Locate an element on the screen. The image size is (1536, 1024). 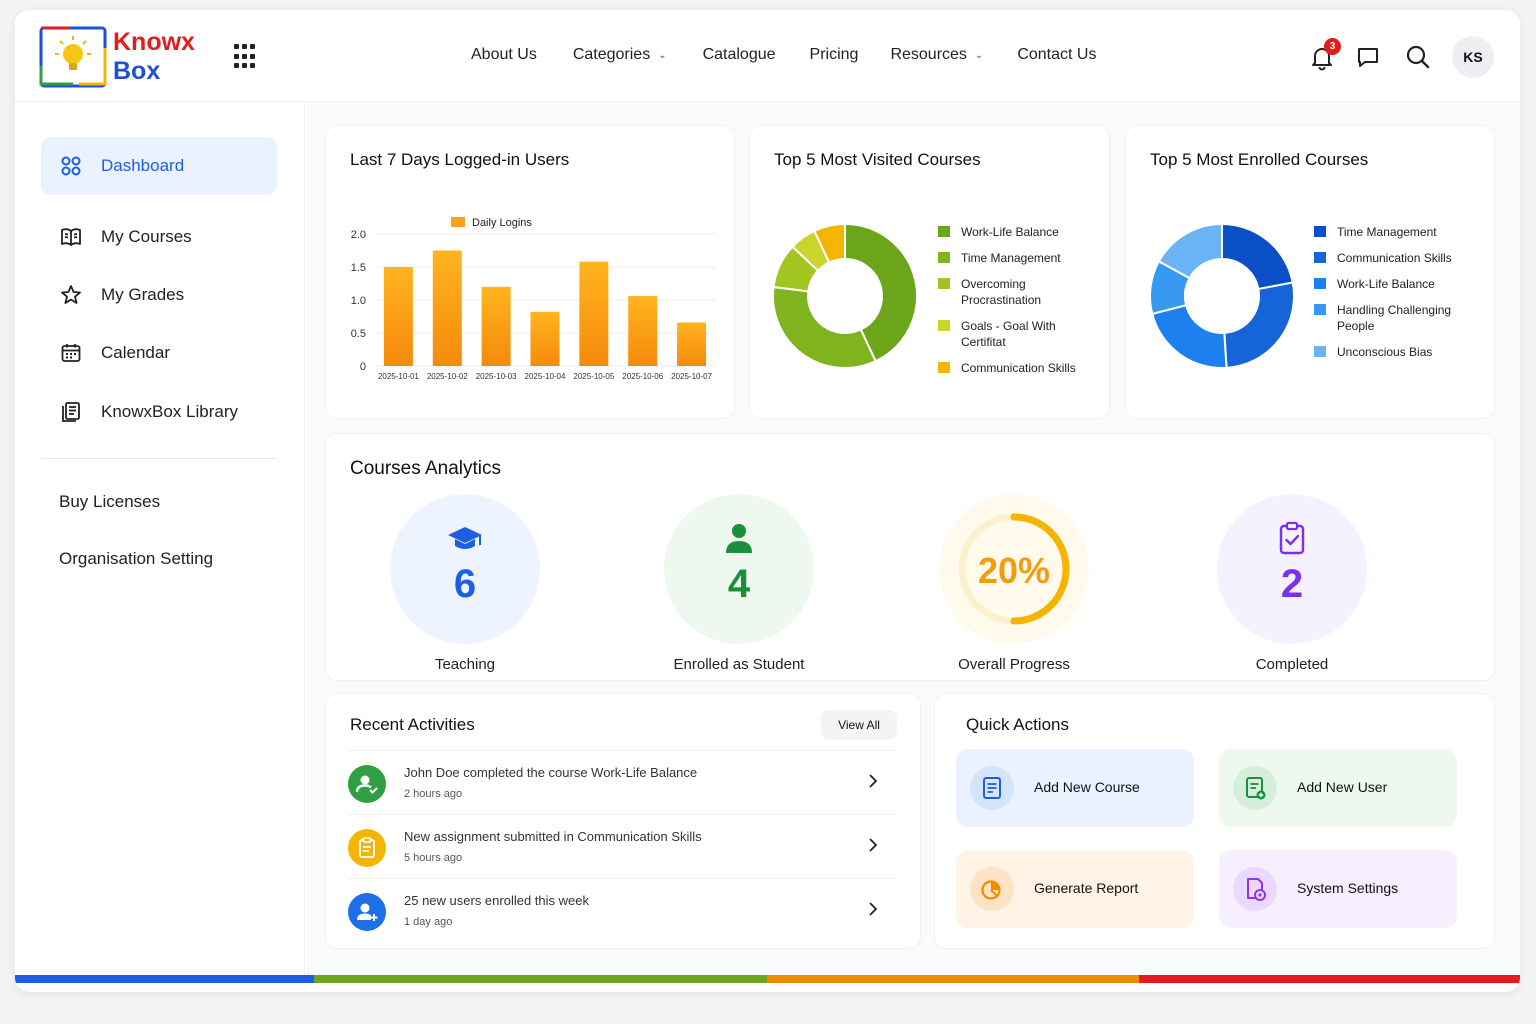
add-new-course-button: Add New Course is located at coordinates (1075, 788).